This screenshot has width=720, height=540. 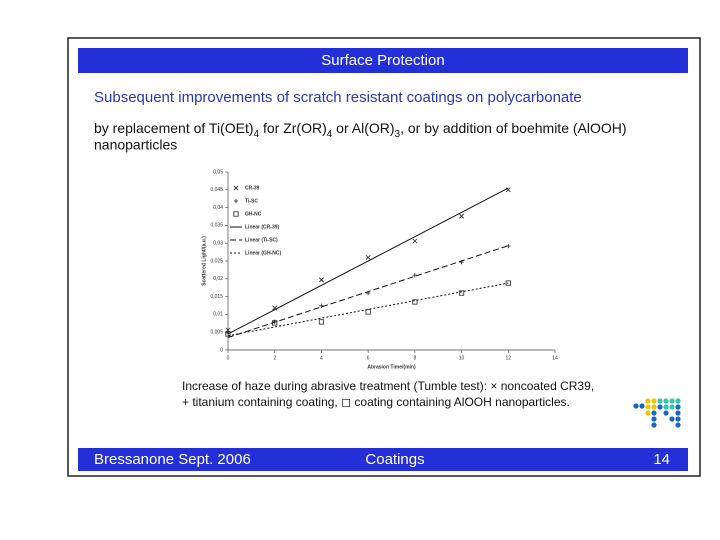 I want to click on x-tick-label: 0, so click(x=228, y=358).